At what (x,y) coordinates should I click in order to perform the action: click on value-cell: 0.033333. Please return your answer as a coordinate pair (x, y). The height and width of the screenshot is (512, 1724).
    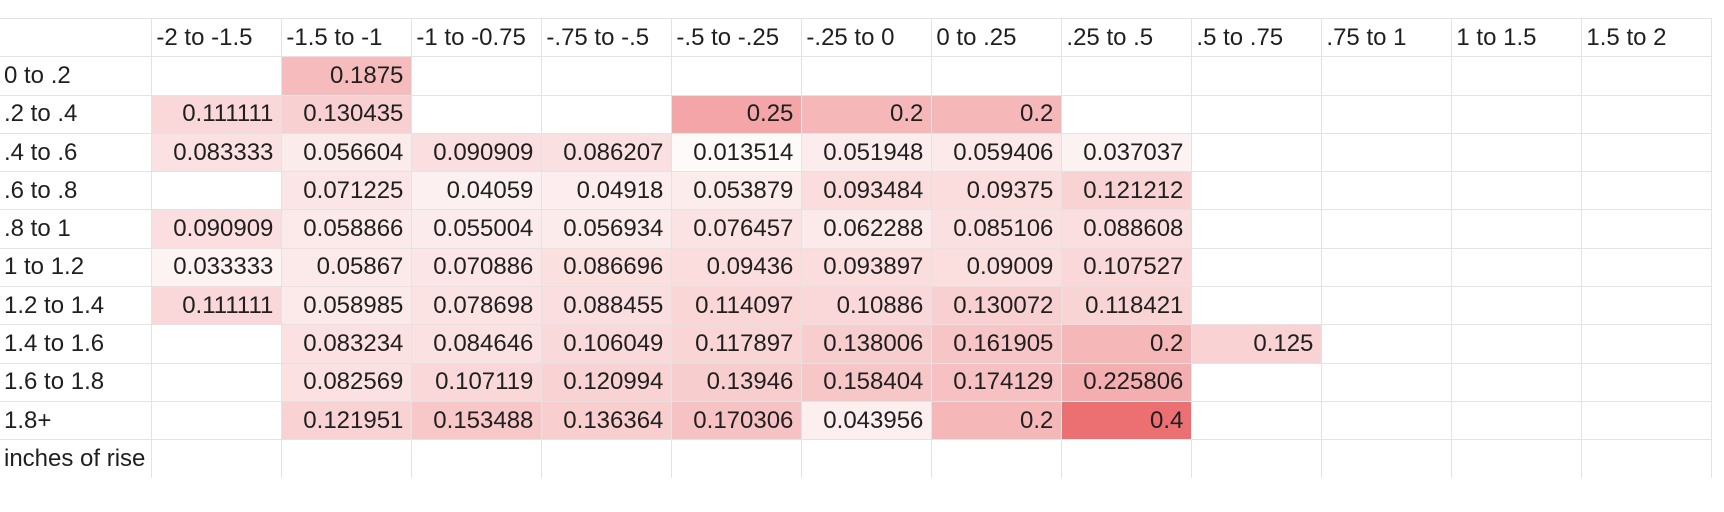
    Looking at the image, I should click on (217, 268).